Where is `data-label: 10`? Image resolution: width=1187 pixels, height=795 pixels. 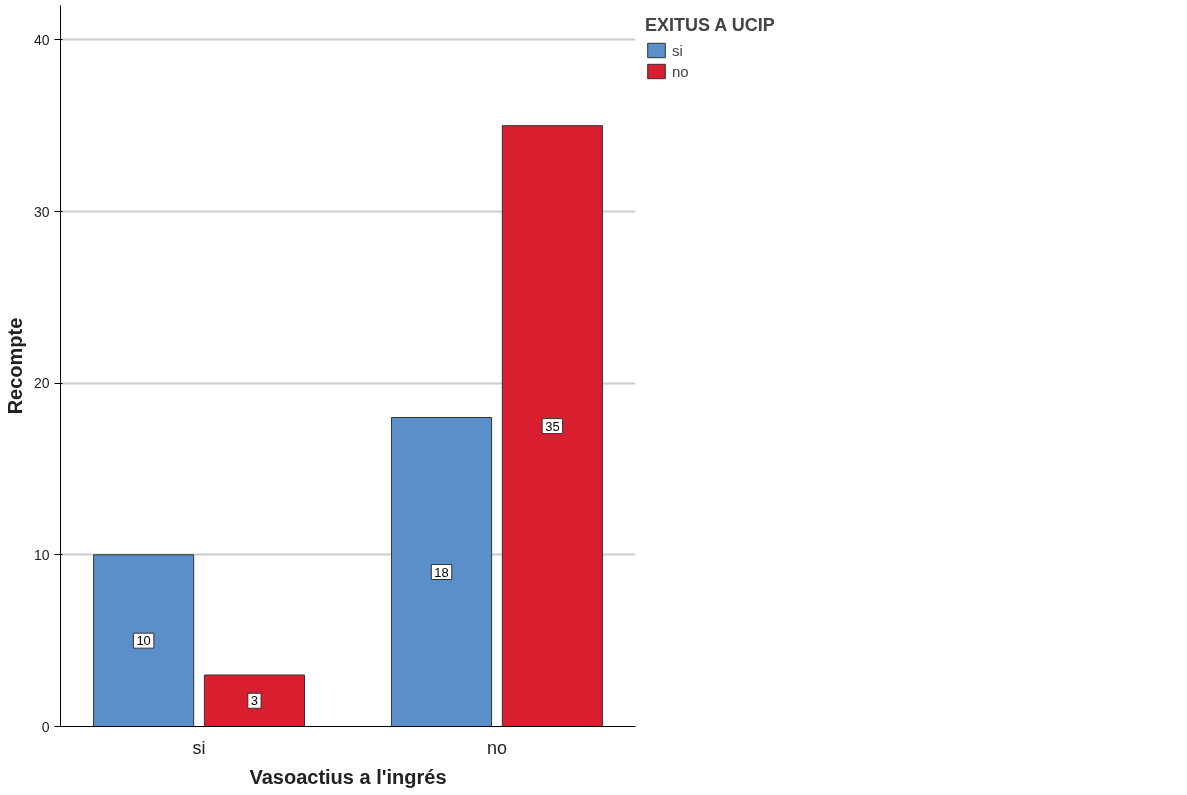
data-label: 10 is located at coordinates (143, 641).